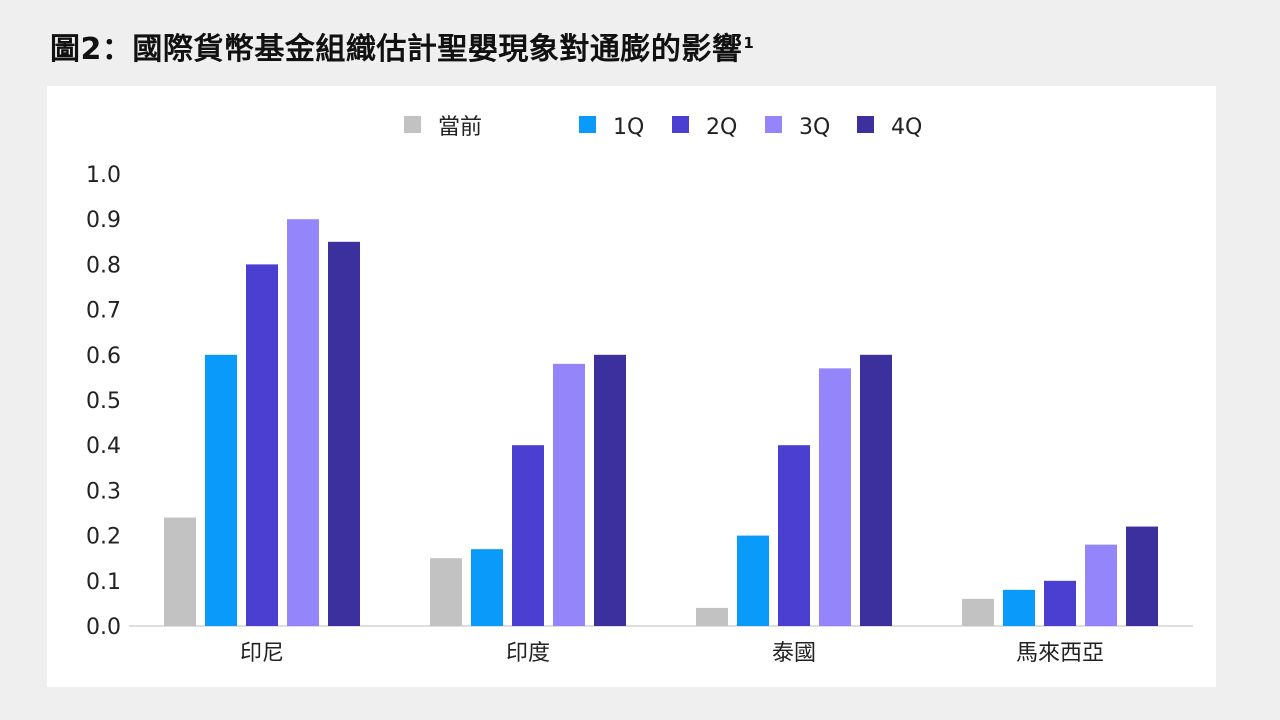 The width and height of the screenshot is (1280, 720). Describe the element at coordinates (721, 127) in the screenshot. I see `legend-label: 2Q` at that location.